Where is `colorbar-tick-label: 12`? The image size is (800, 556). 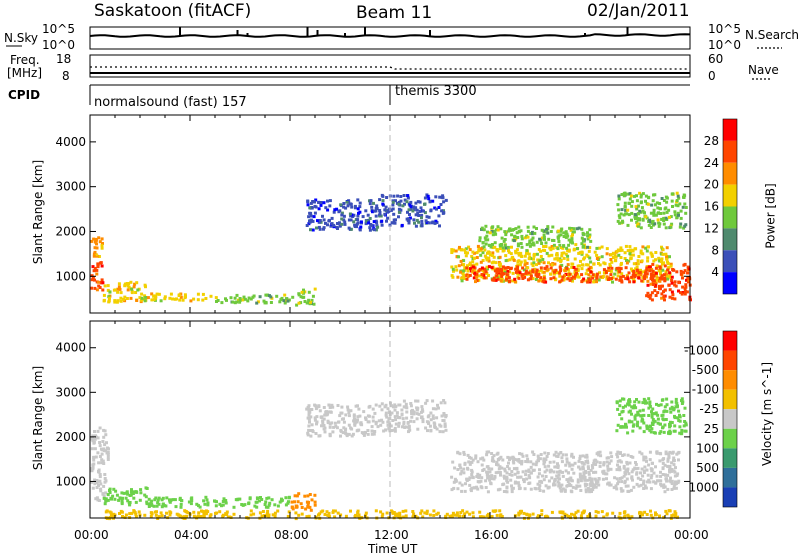 colorbar-tick-label: 12 is located at coordinates (711, 228).